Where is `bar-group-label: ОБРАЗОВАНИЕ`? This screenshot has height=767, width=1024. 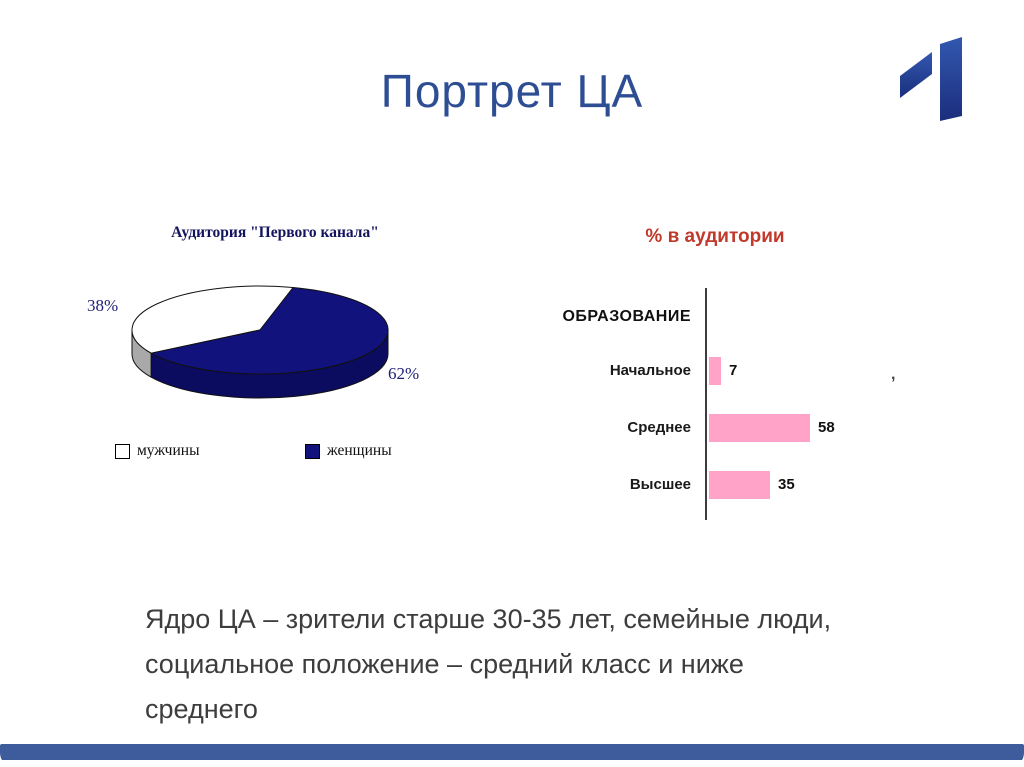
bar-group-label: ОБРАЗОВАНИЕ is located at coordinates (626, 316).